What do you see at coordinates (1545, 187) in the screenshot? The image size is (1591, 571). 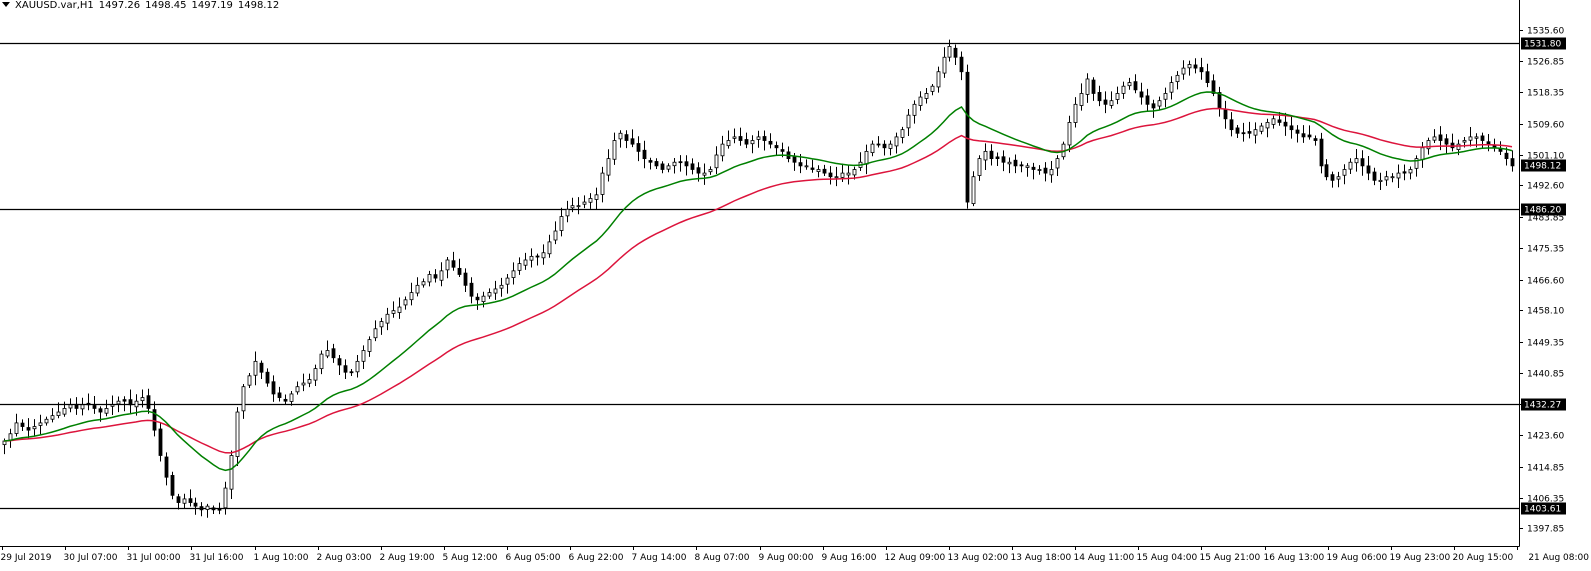 I see `y-tick-label: 1492.60` at bounding box center [1545, 187].